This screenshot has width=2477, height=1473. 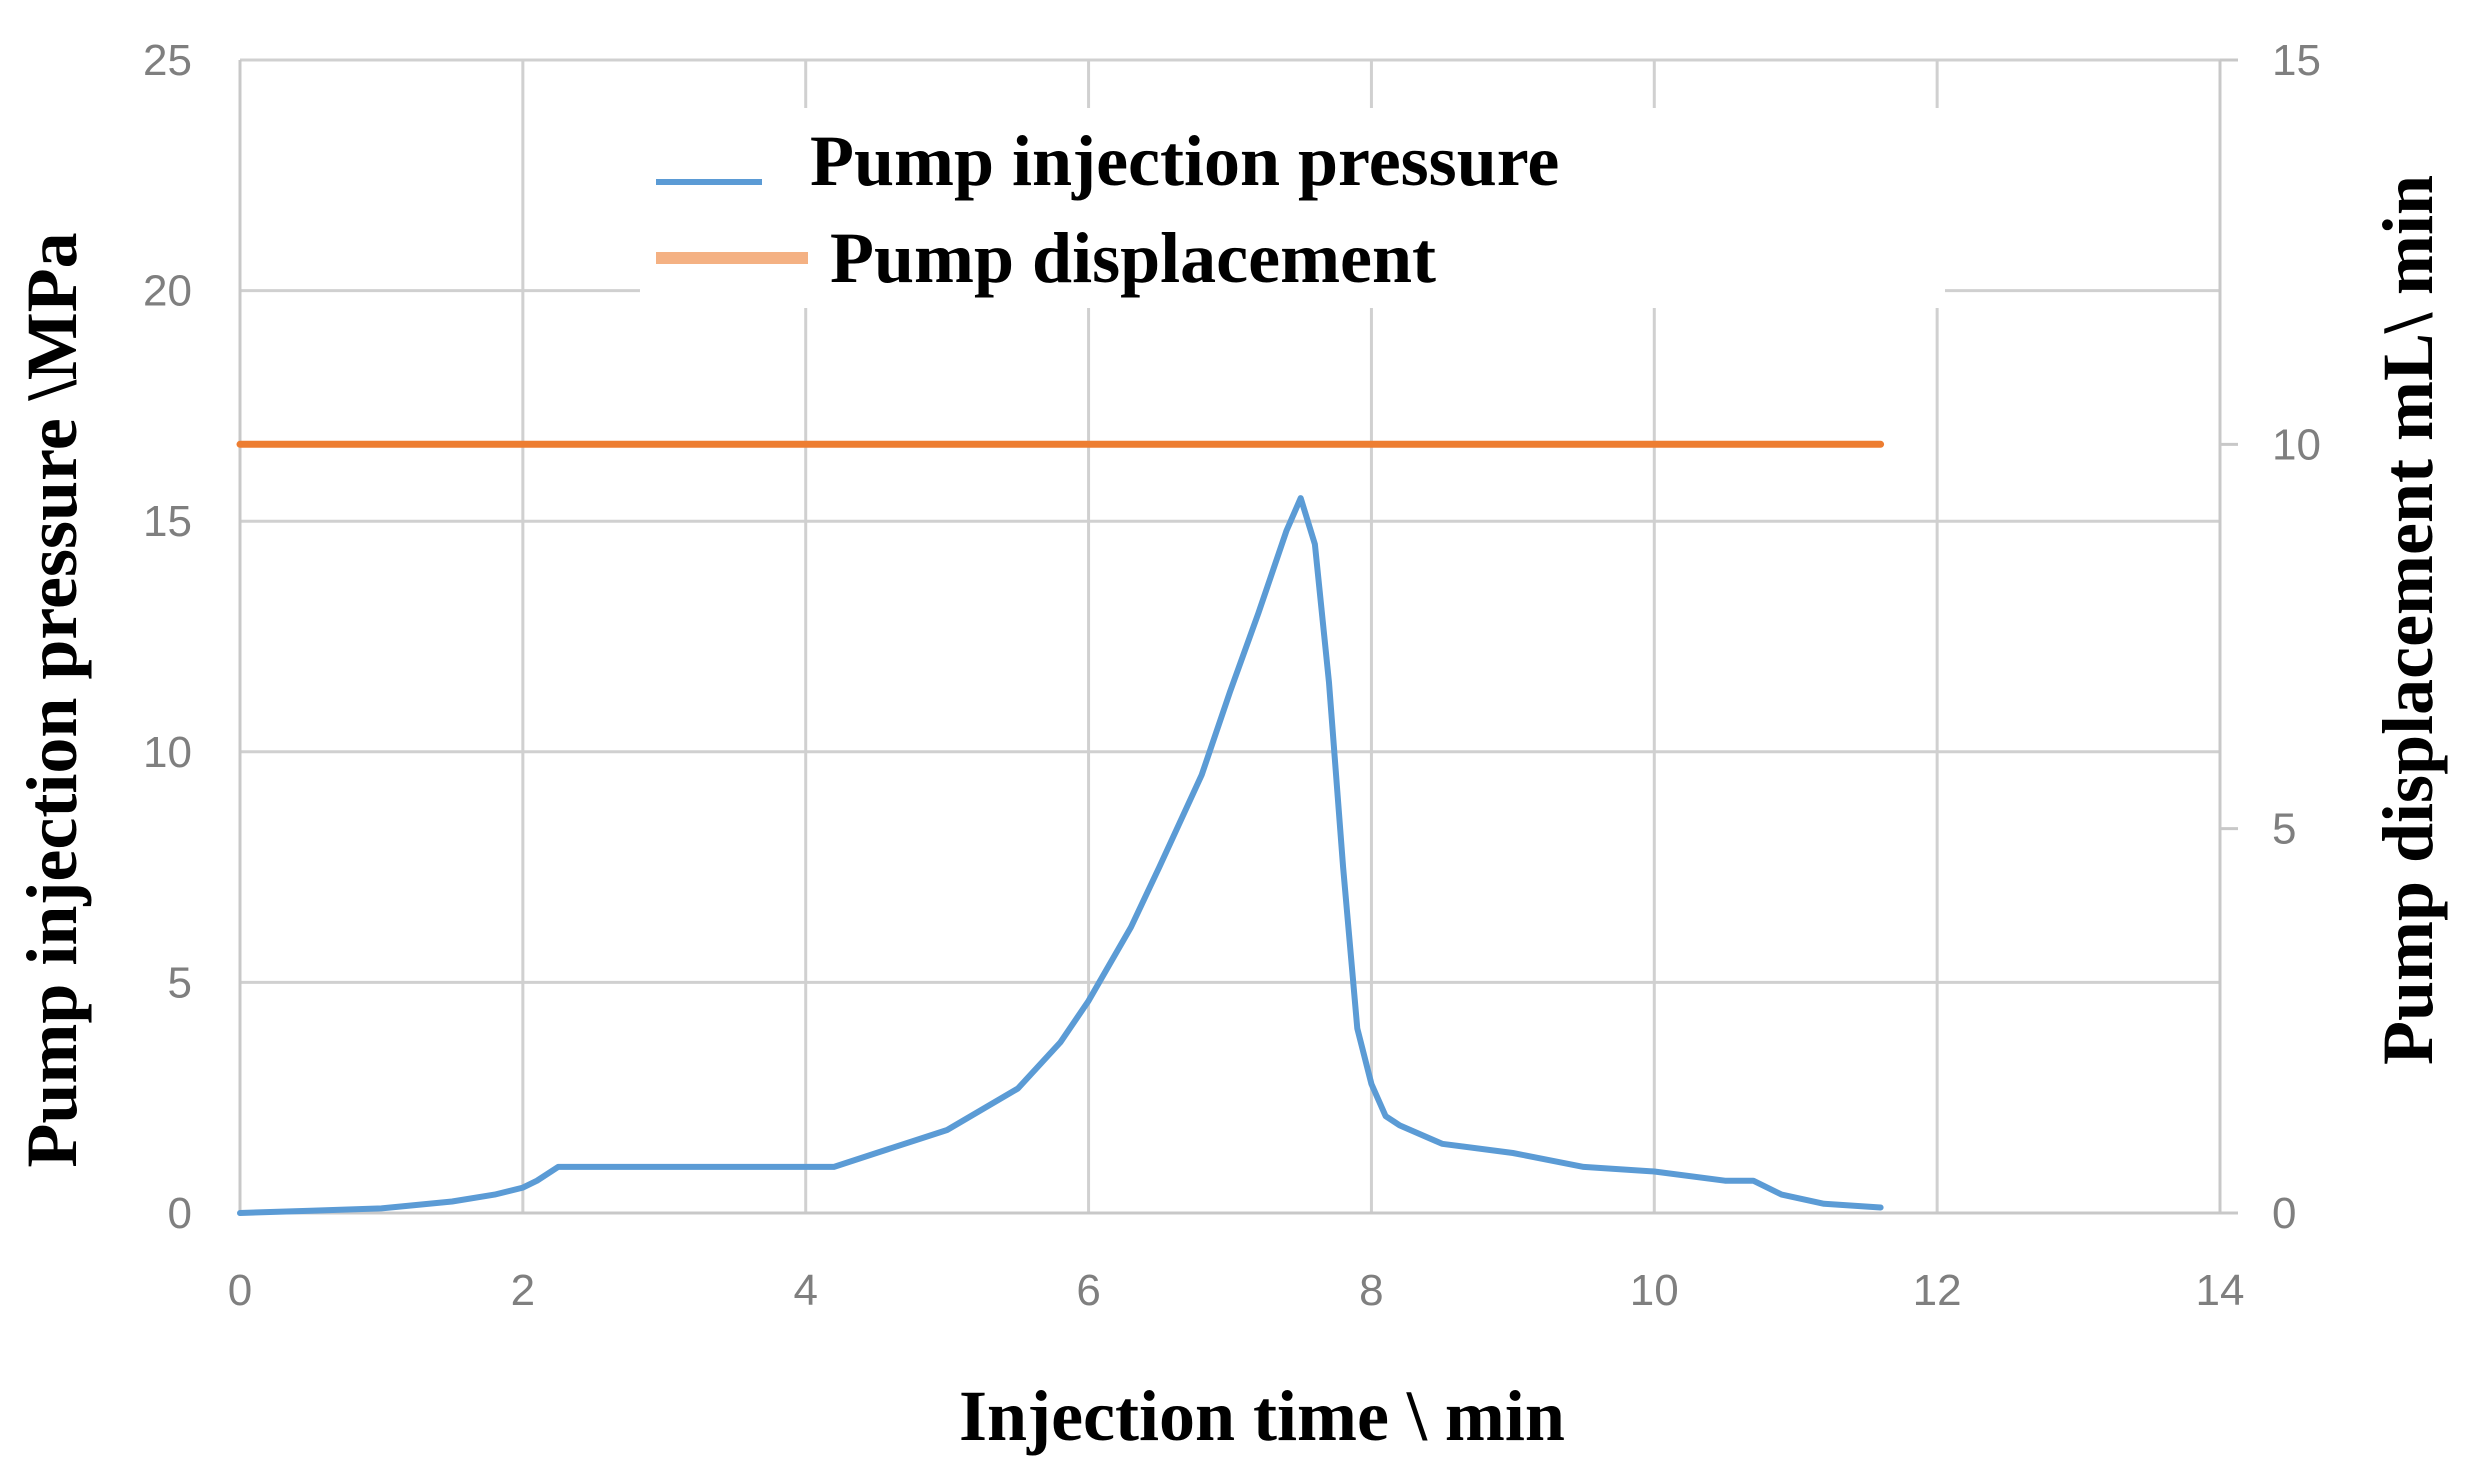 What do you see at coordinates (1654, 1290) in the screenshot?
I see `x-tick-label: 10` at bounding box center [1654, 1290].